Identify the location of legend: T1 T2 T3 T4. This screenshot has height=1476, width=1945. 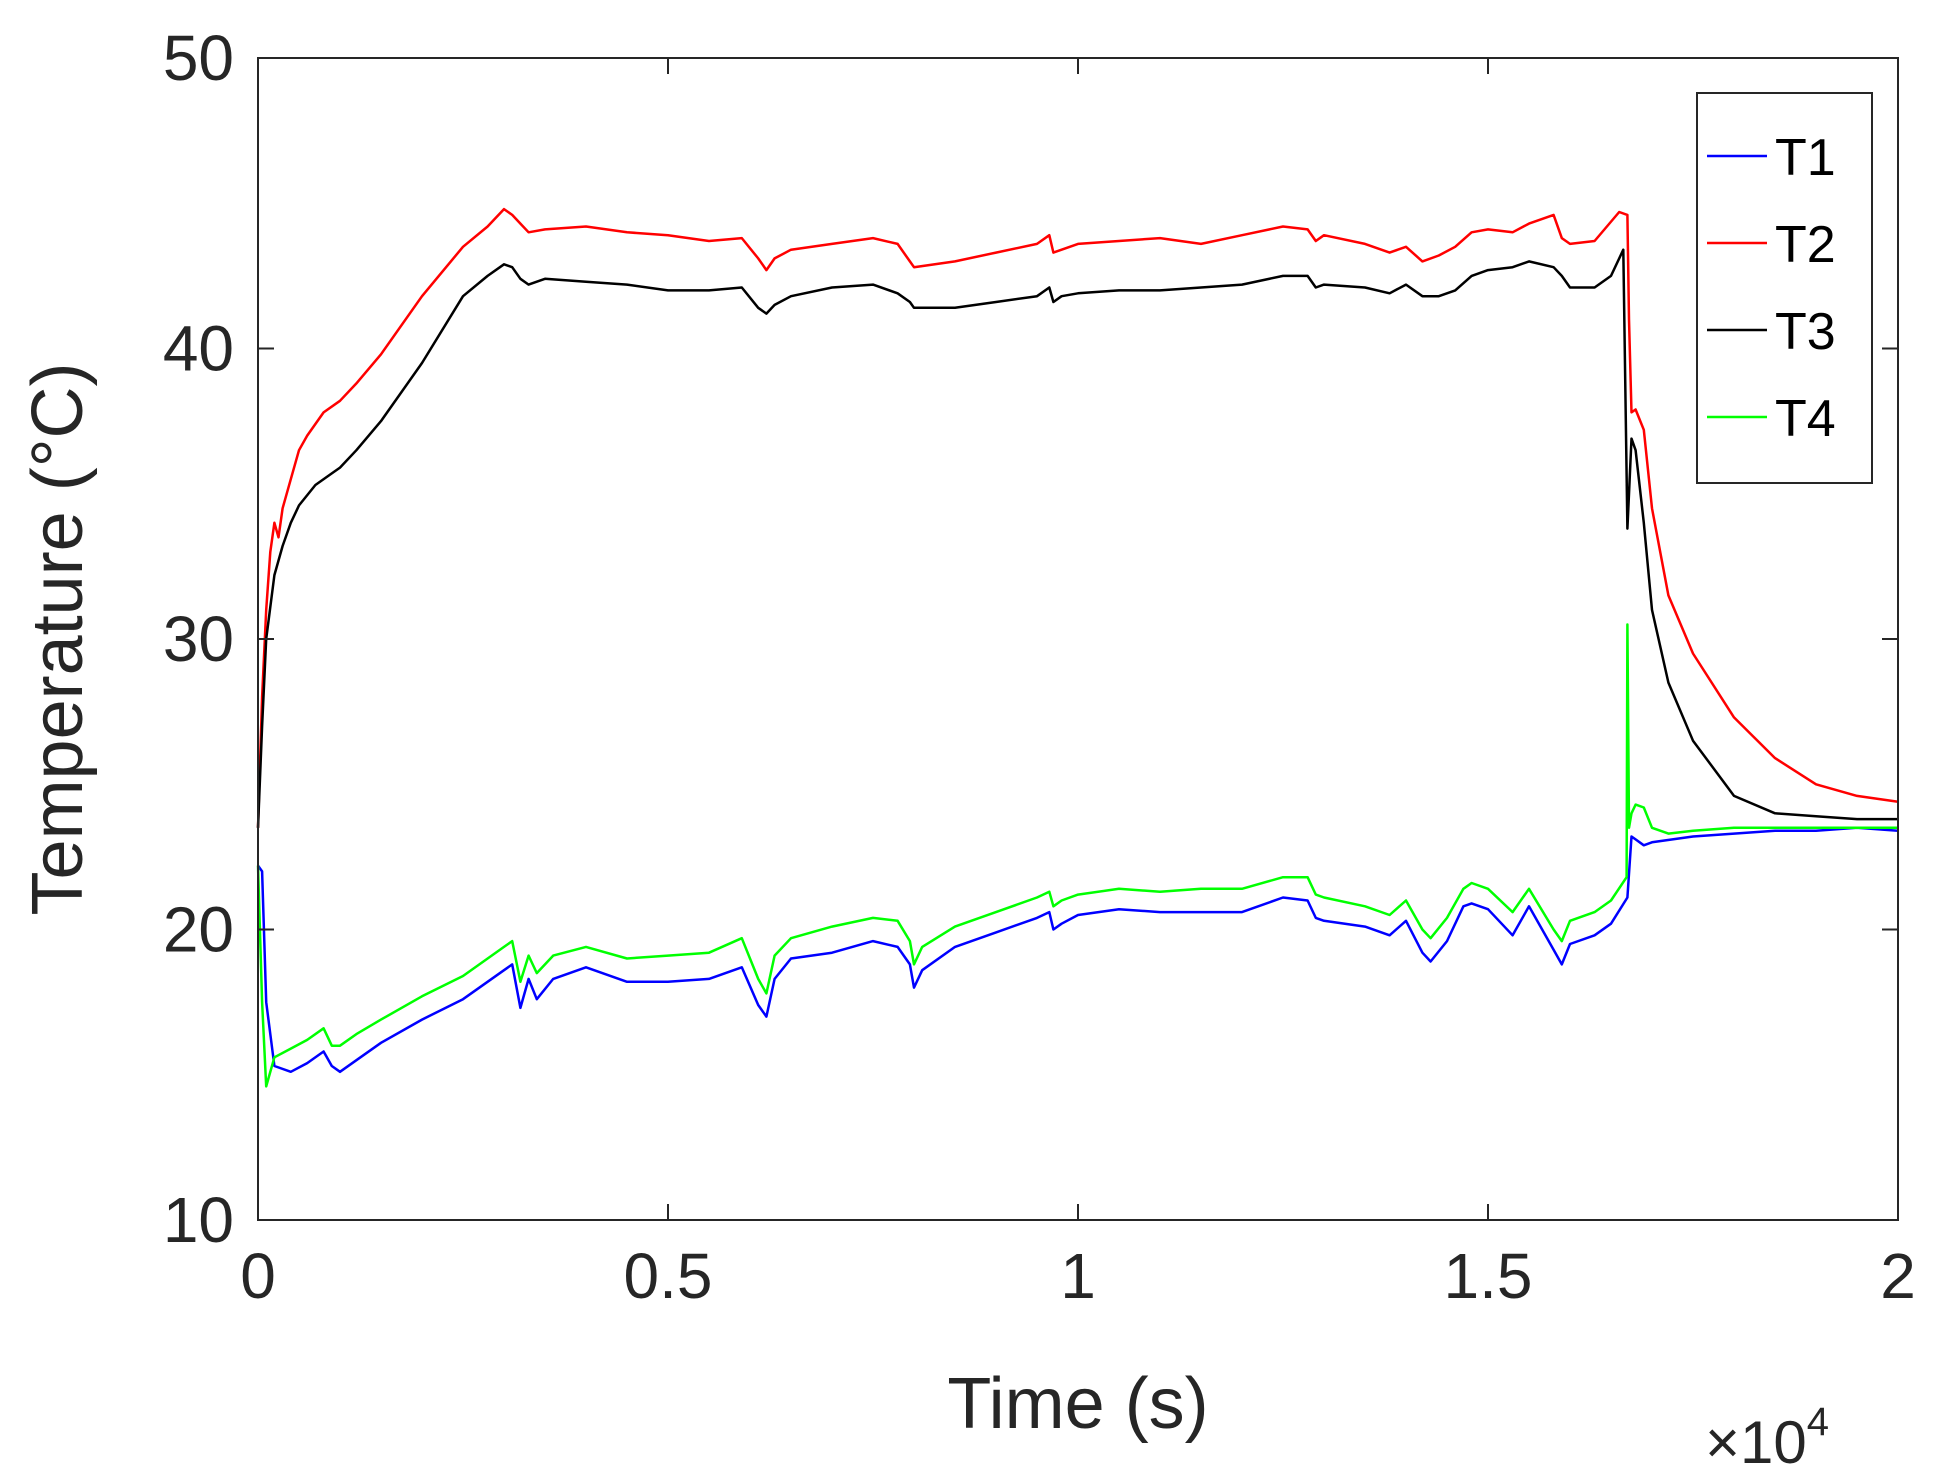
(1784, 288).